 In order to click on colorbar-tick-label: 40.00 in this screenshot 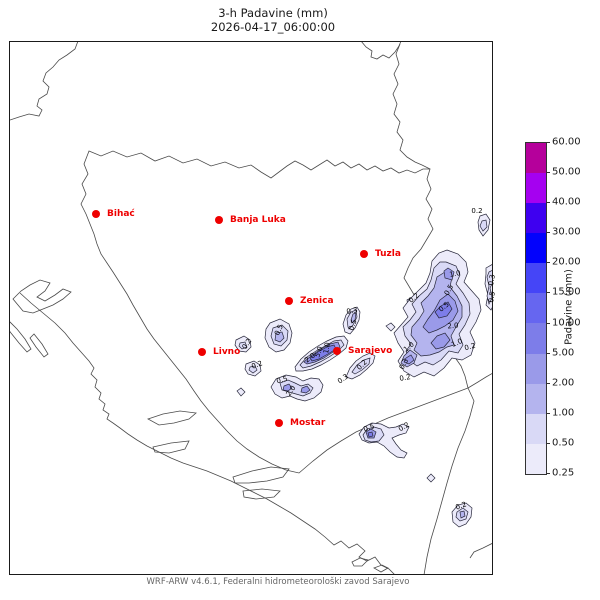, I will do `click(566, 202)`.